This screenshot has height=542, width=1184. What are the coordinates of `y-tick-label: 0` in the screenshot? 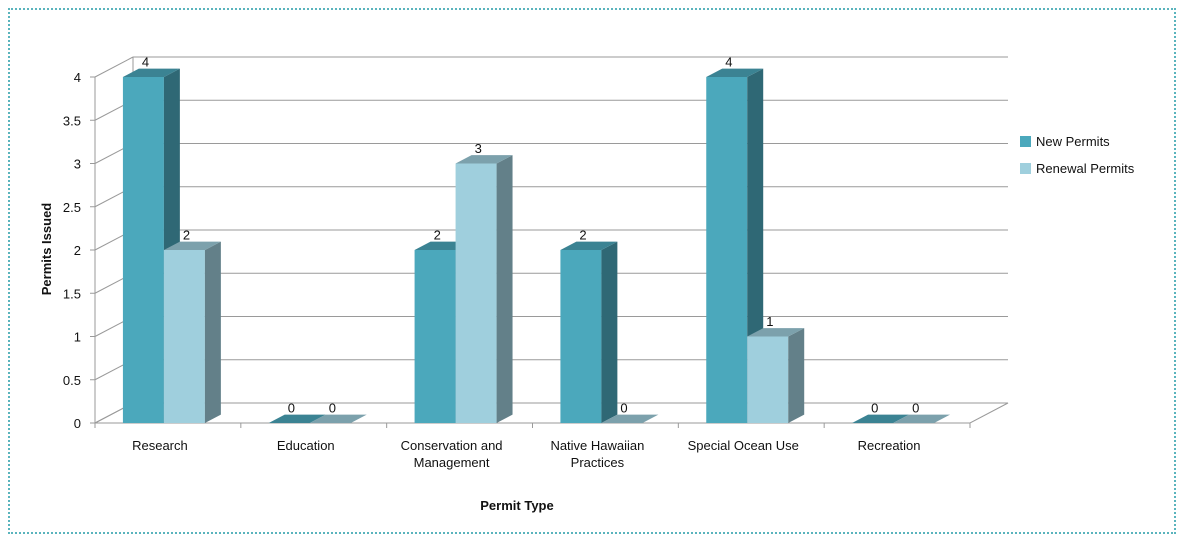 It's located at (77, 423).